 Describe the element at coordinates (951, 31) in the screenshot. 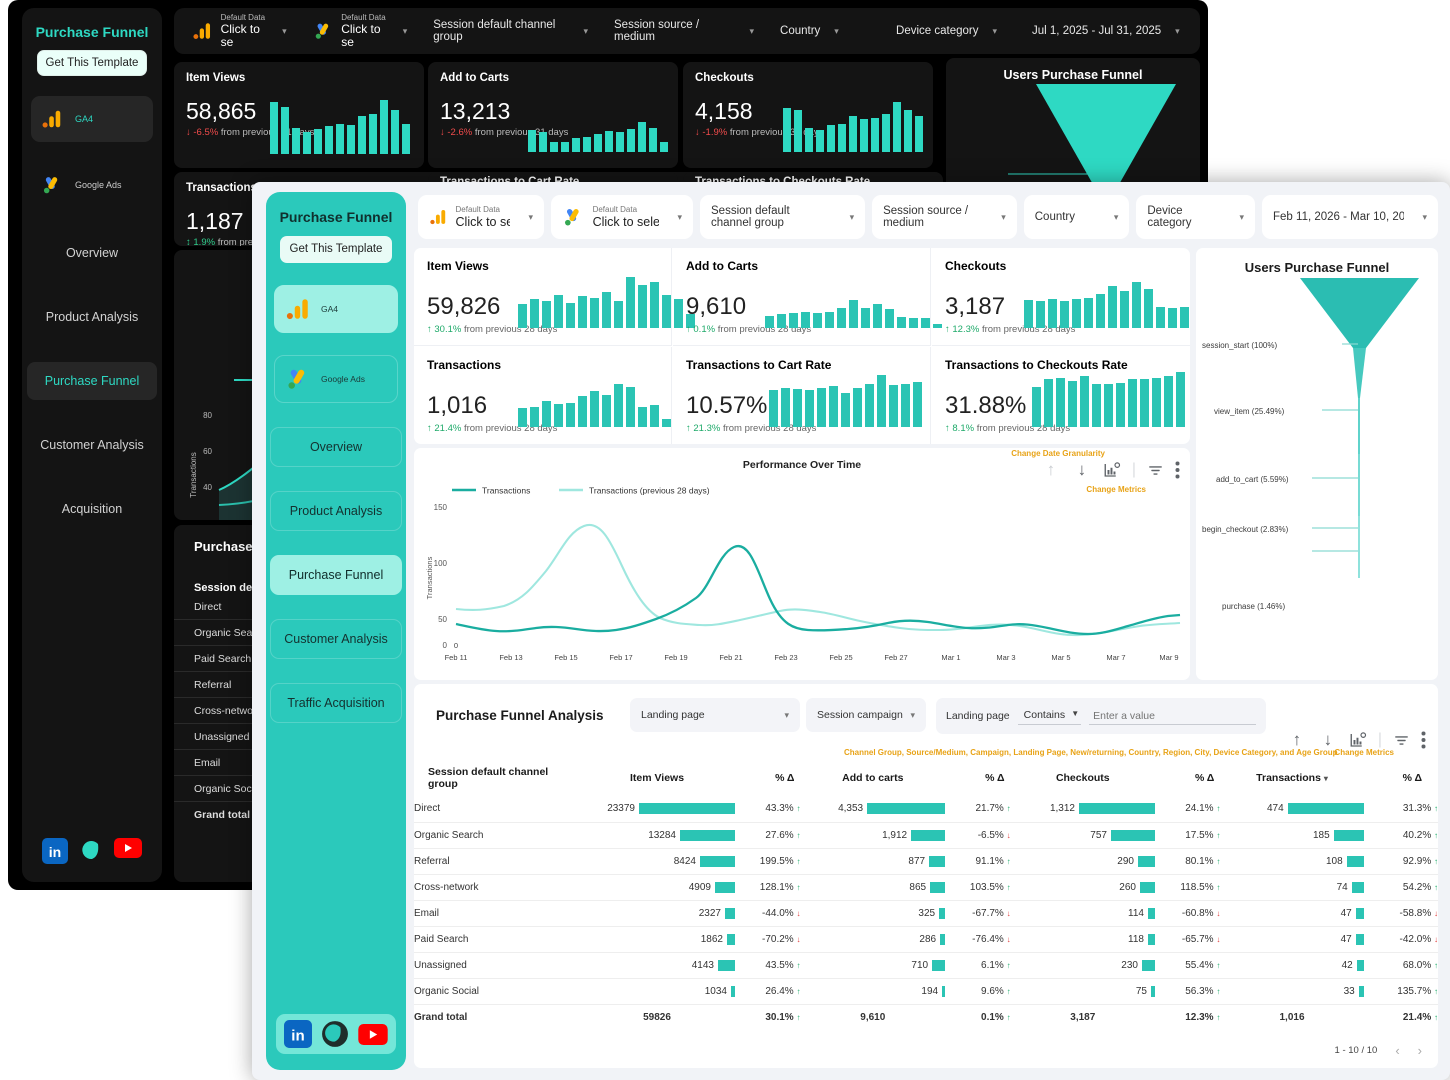

I see `back-filter-device: Device category ▾` at that location.